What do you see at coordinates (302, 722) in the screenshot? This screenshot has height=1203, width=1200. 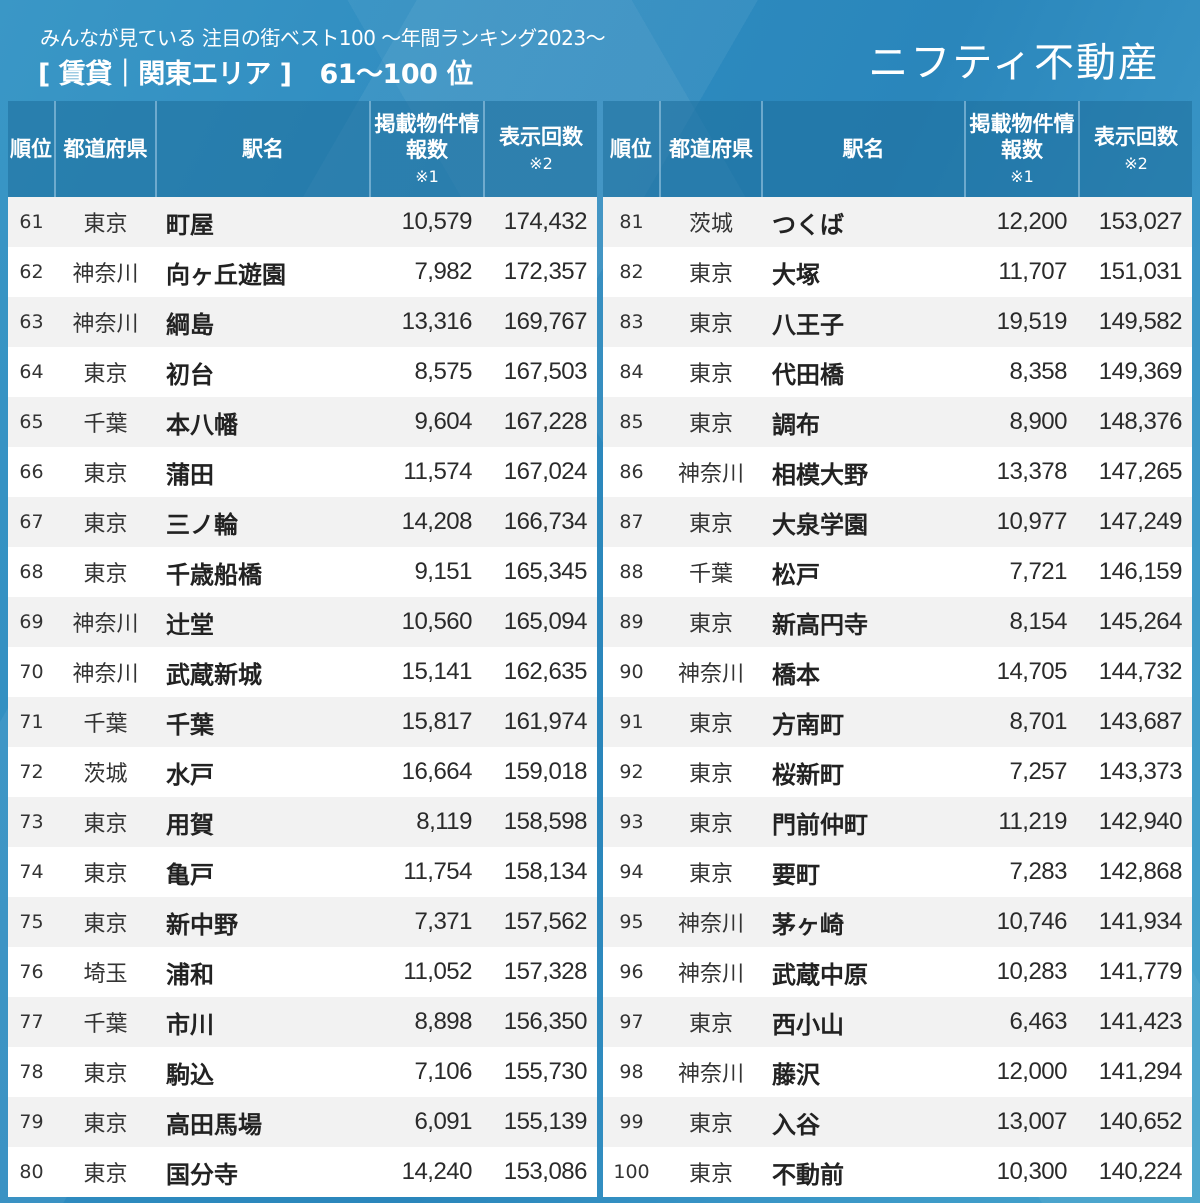 I see `table-row: 71 千葉 千葉 15,817 161,974` at bounding box center [302, 722].